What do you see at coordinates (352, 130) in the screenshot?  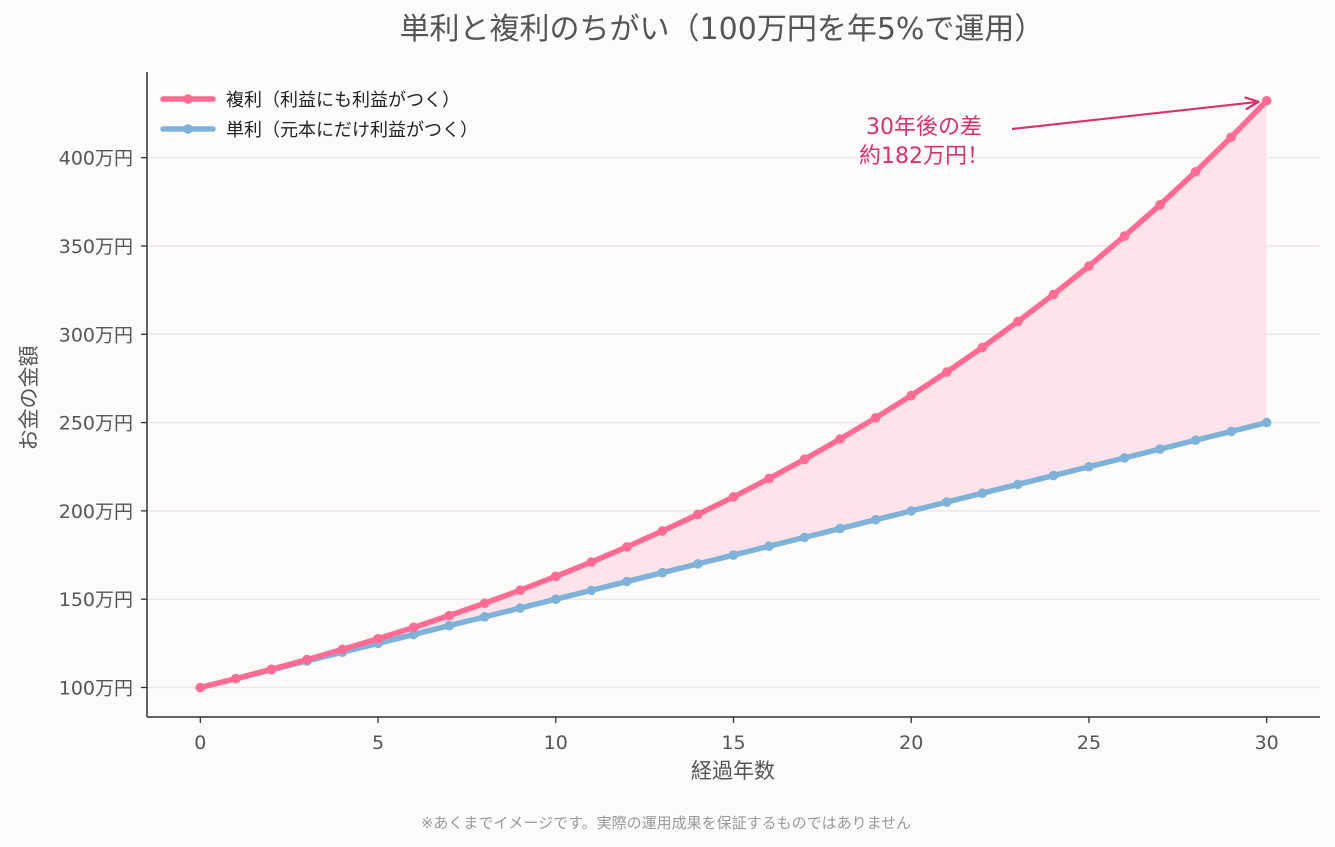 I see `legend-label-simple: 単利（元本にだけ利益がつく）` at bounding box center [352, 130].